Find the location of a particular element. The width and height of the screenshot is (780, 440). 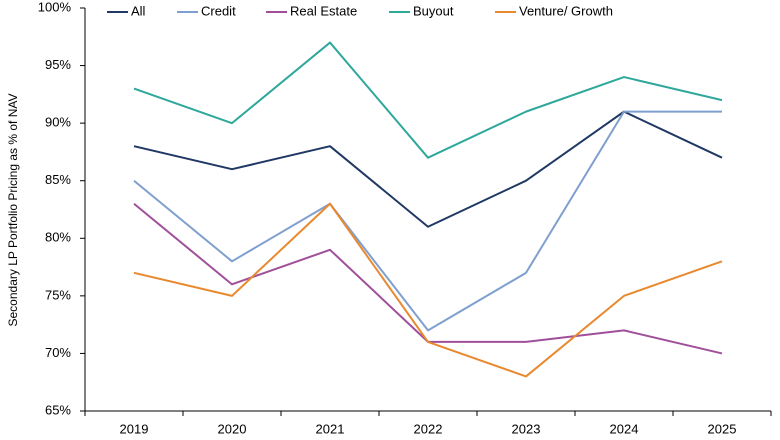

y-tick-label: 85% is located at coordinates (58, 179).